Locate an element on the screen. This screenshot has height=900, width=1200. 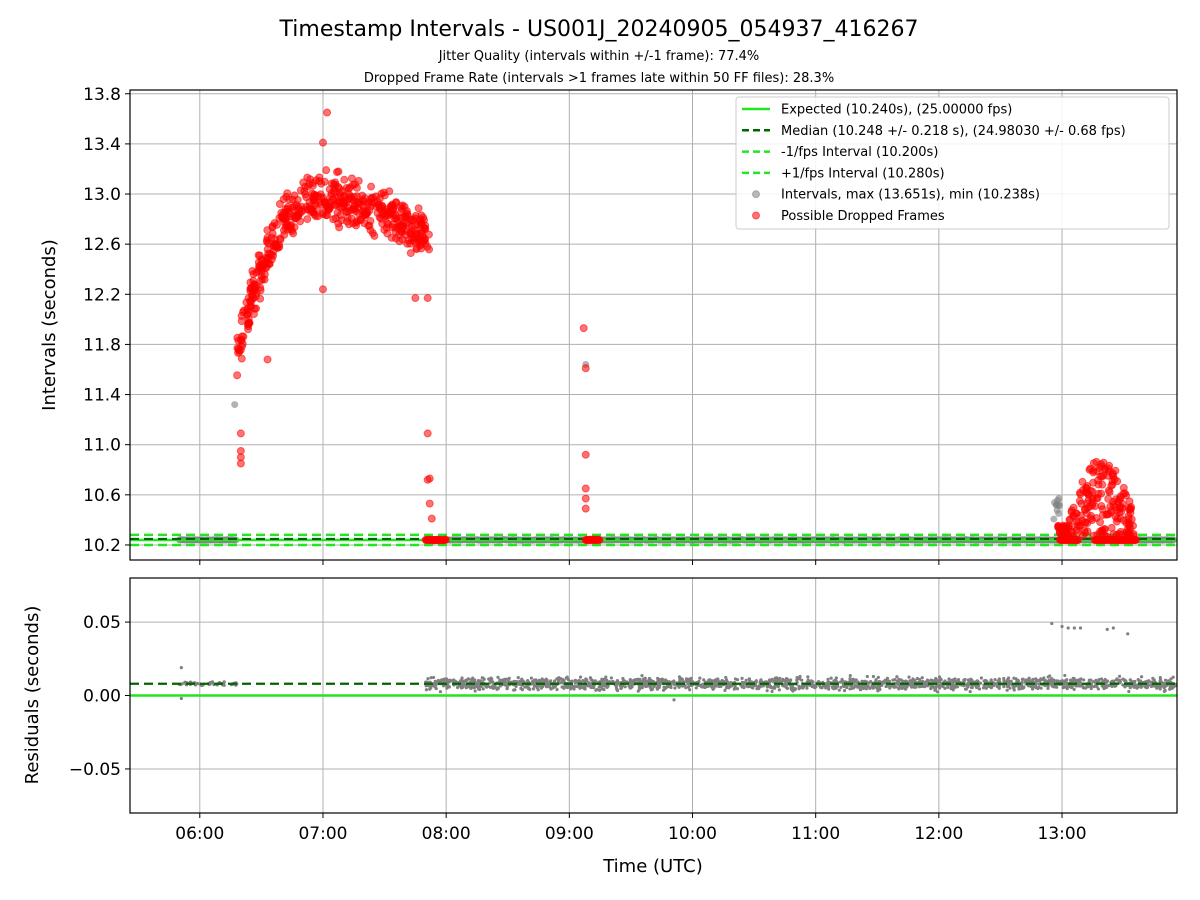
top-y-tick-label: 11.0 is located at coordinates (102, 446).